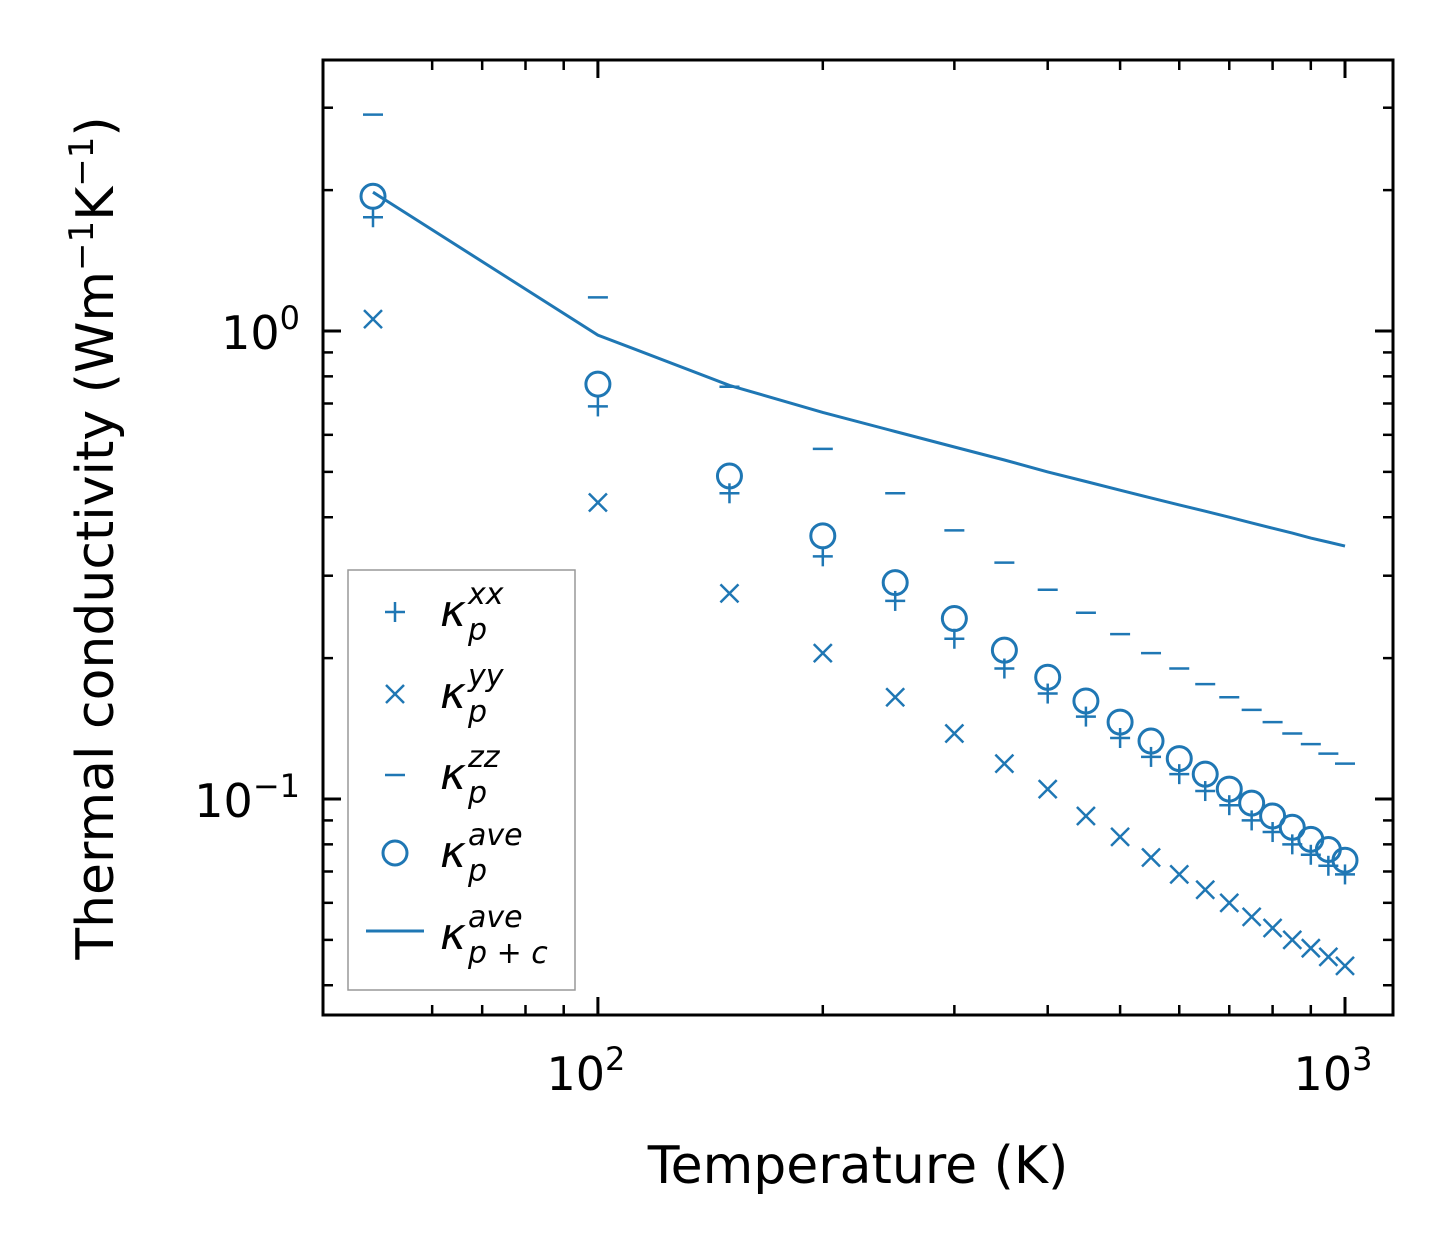 Image resolution: width=1454 pixels, height=1254 pixels. What do you see at coordinates (481, 853) in the screenshot?
I see `legend-label-kappa_p_ave: κave p` at bounding box center [481, 853].